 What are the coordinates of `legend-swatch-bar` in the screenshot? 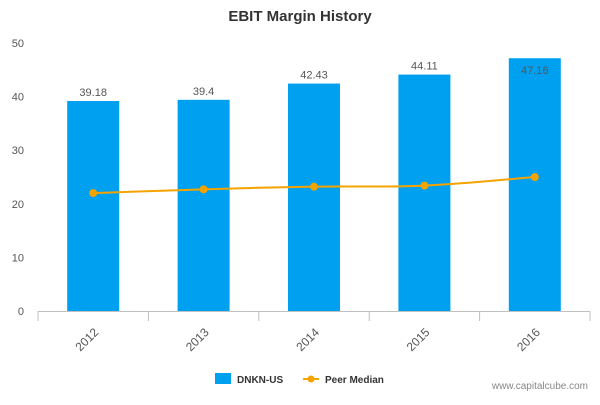 It's located at (223, 378).